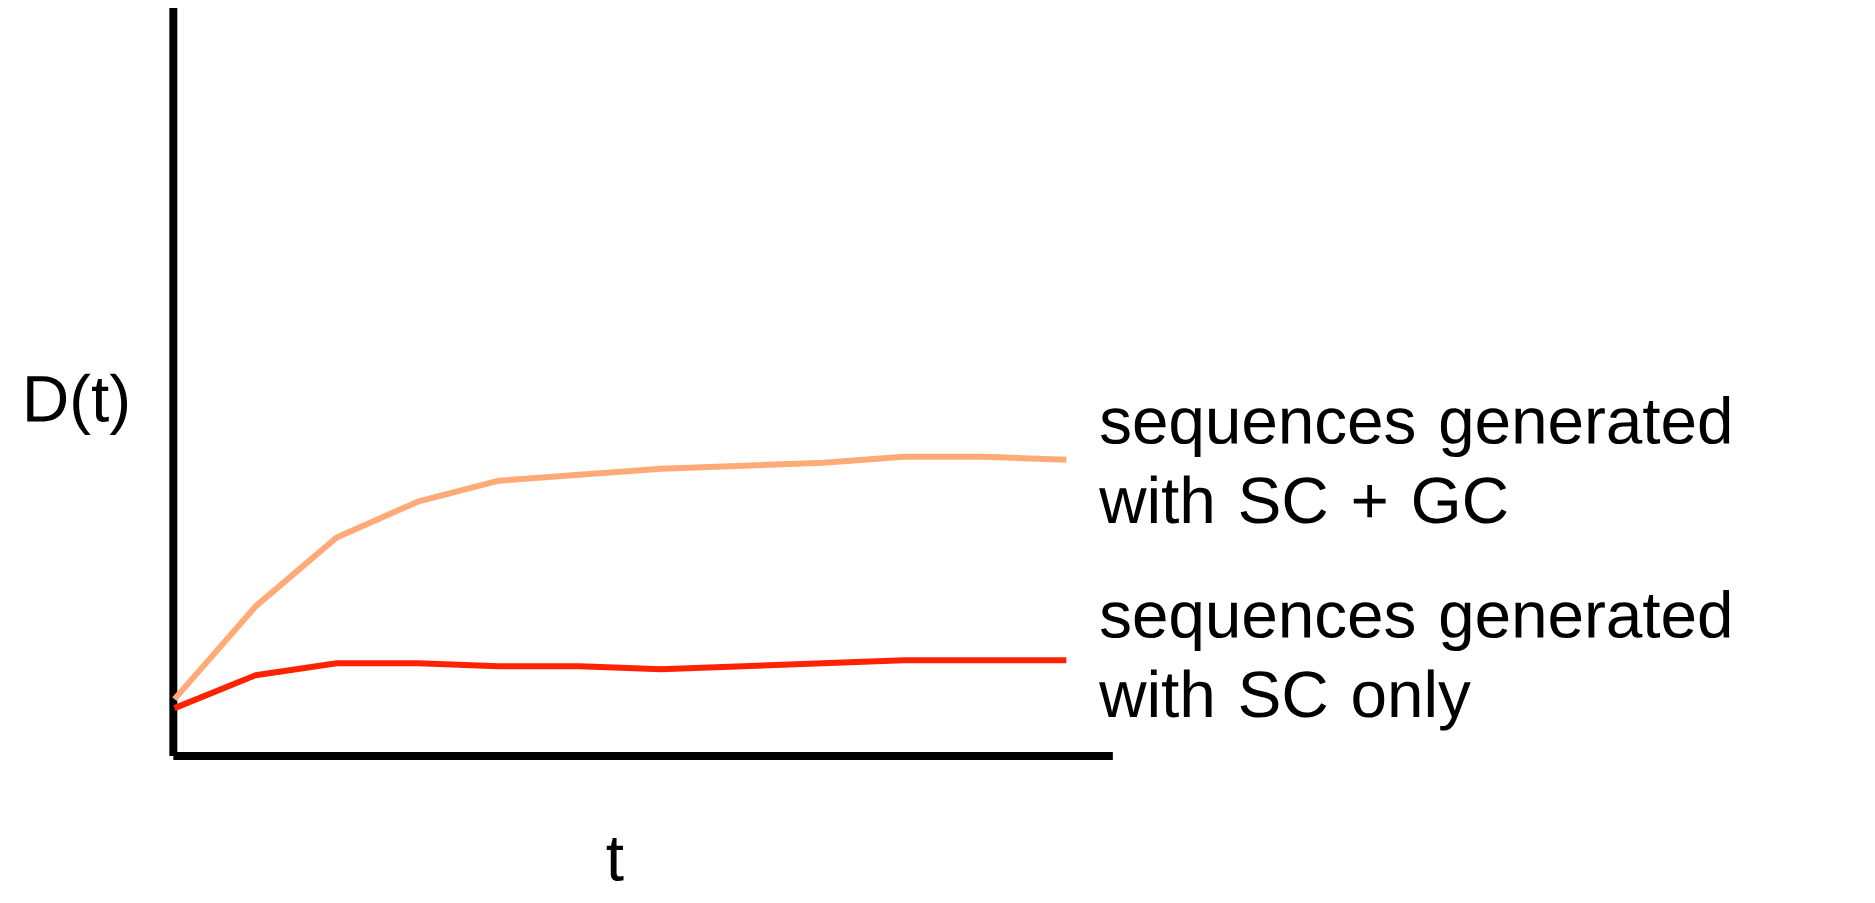  What do you see at coordinates (1414, 460) in the screenshot?
I see `series-label: sequences generated with SC + GC` at bounding box center [1414, 460].